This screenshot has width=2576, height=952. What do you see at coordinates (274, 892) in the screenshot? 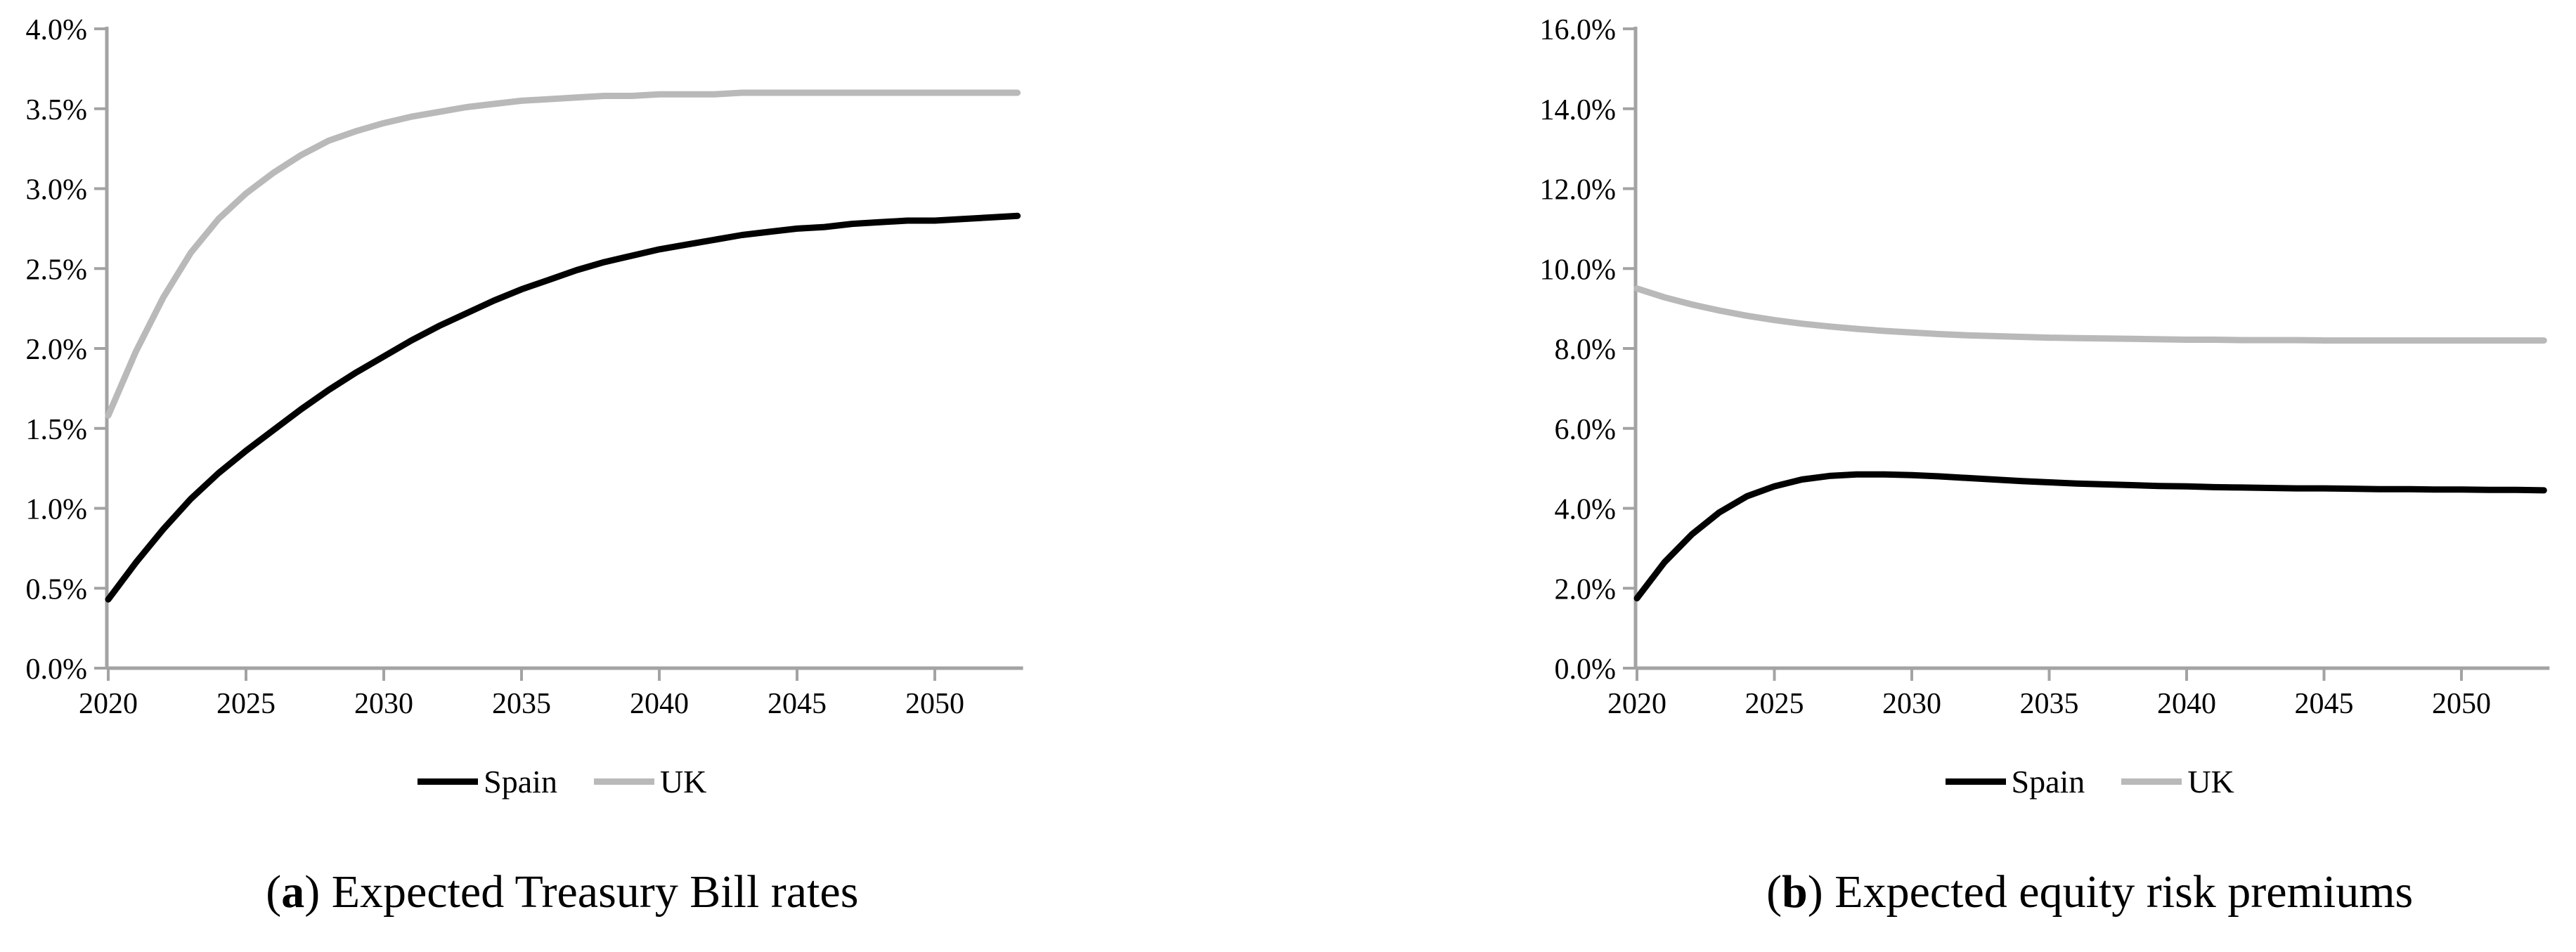
I see `caption-a-open: (` at bounding box center [274, 892].